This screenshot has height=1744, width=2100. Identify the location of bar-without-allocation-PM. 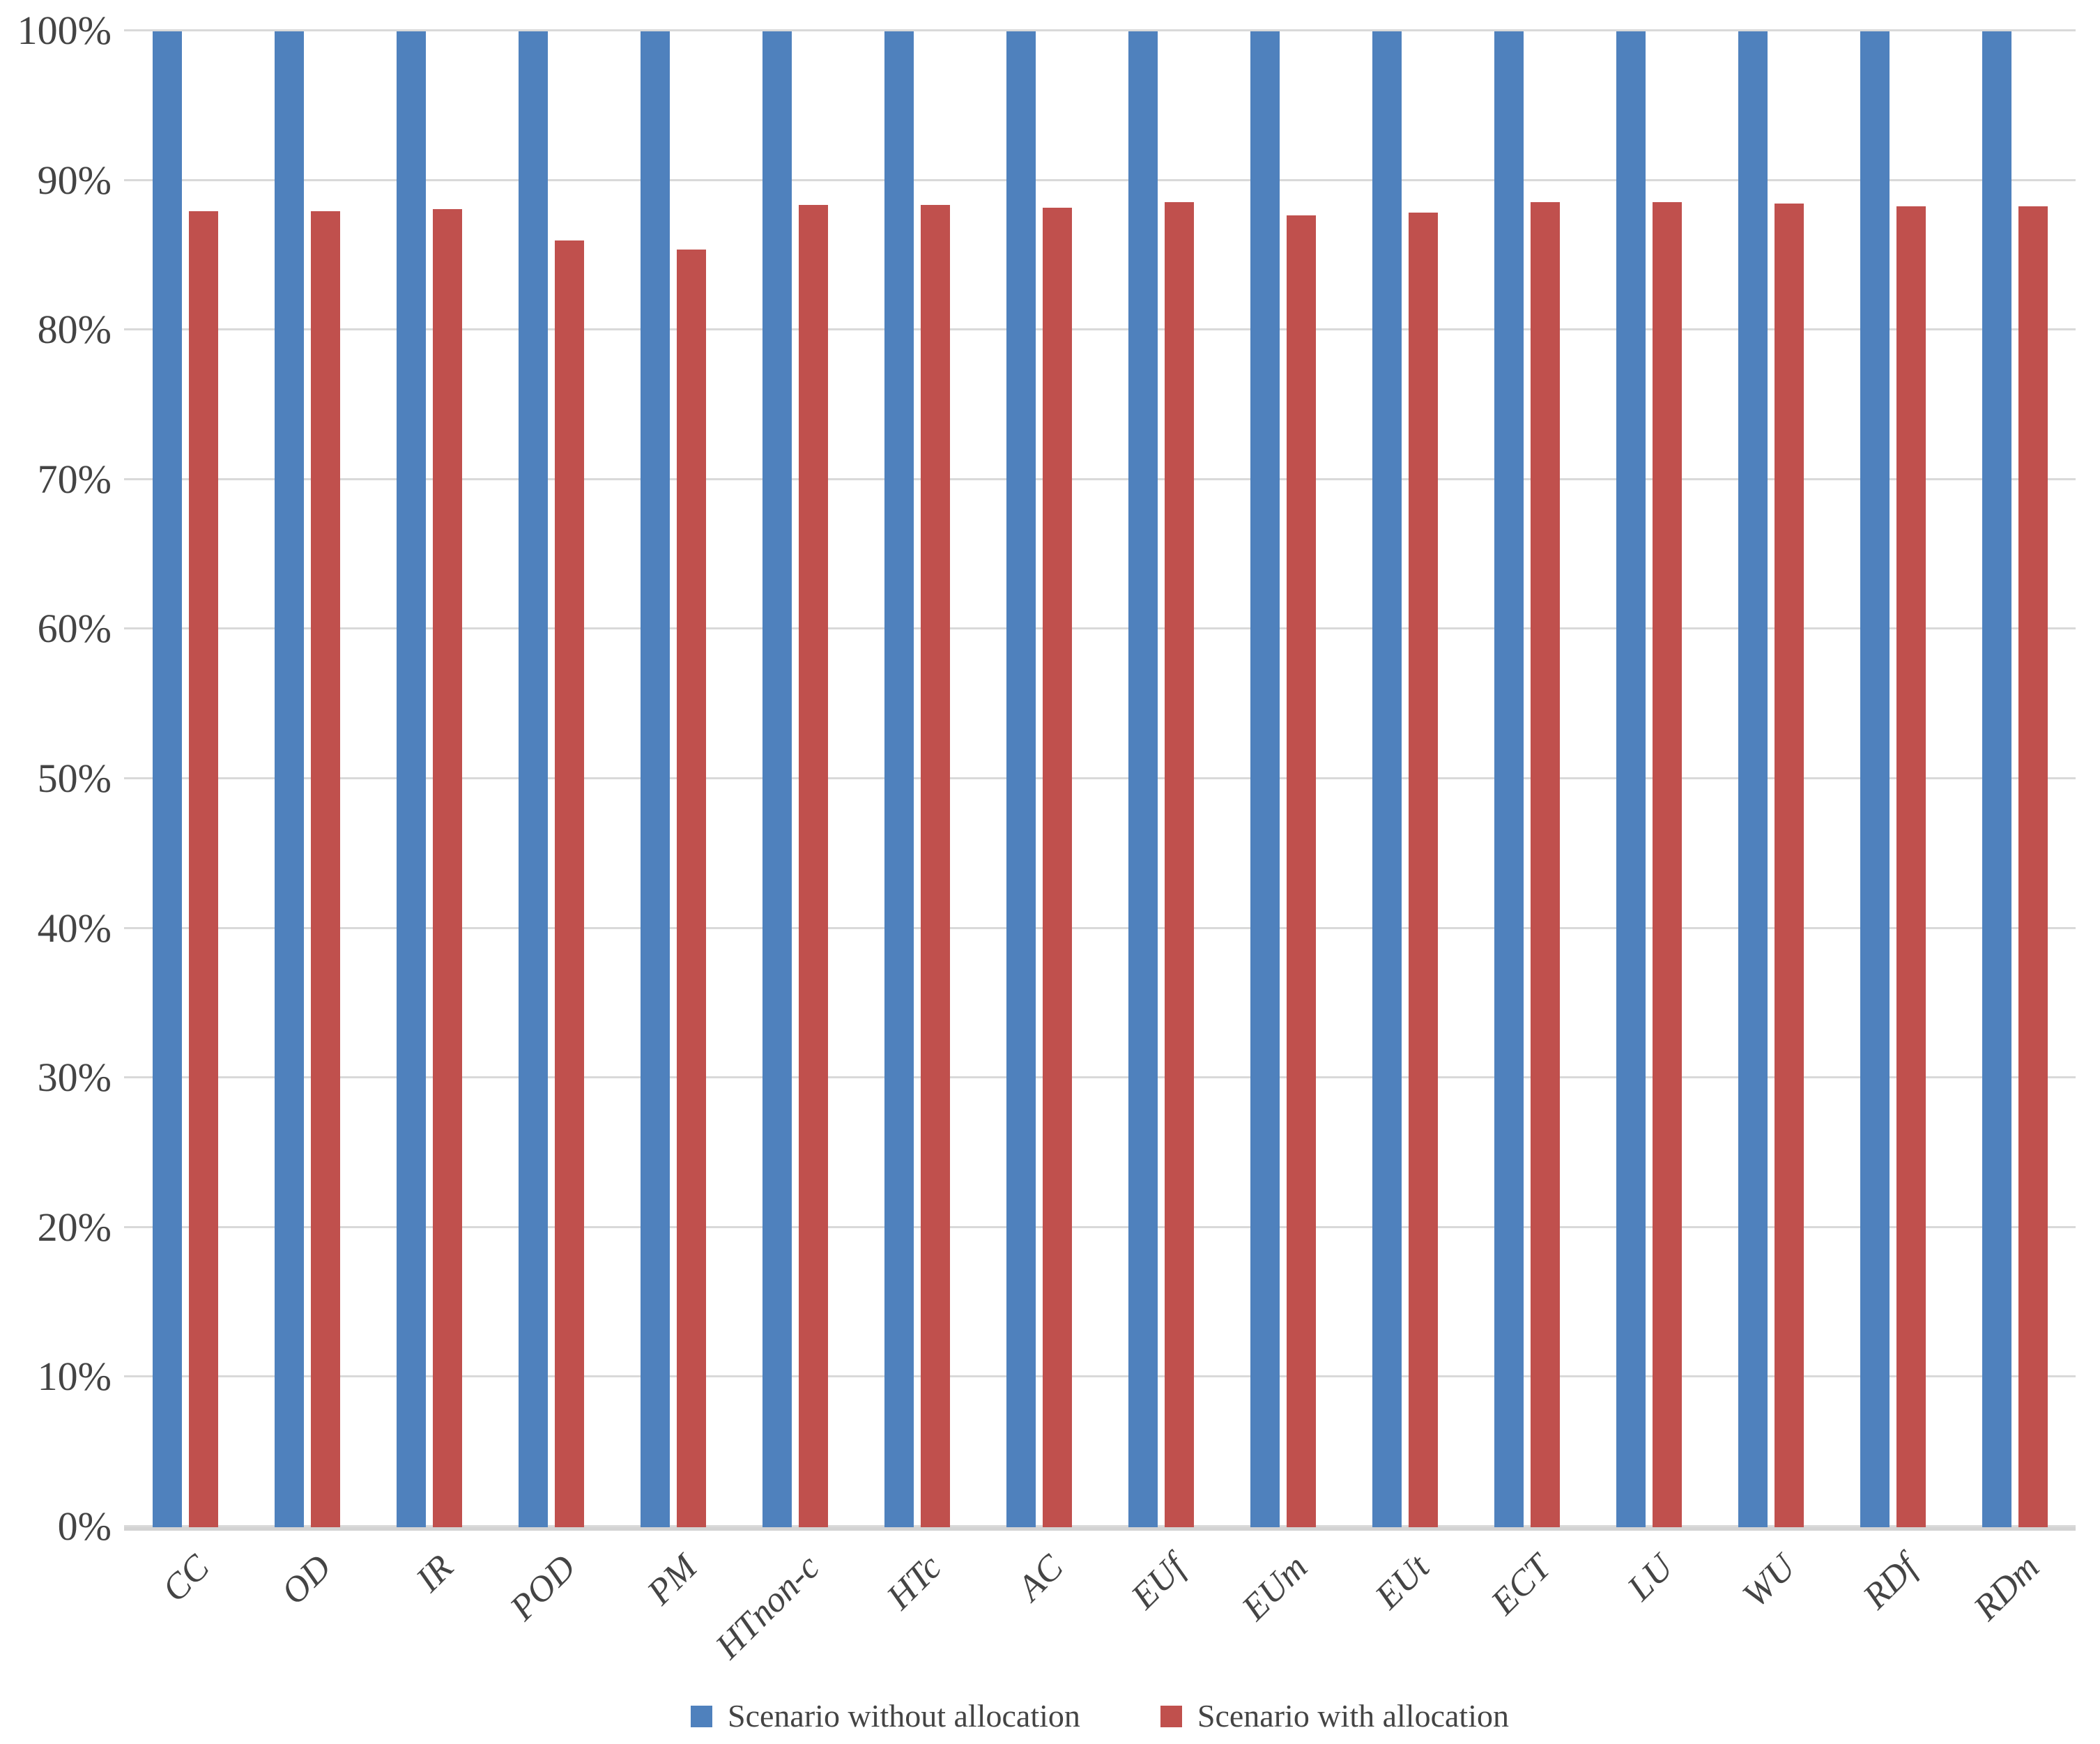
(655, 779).